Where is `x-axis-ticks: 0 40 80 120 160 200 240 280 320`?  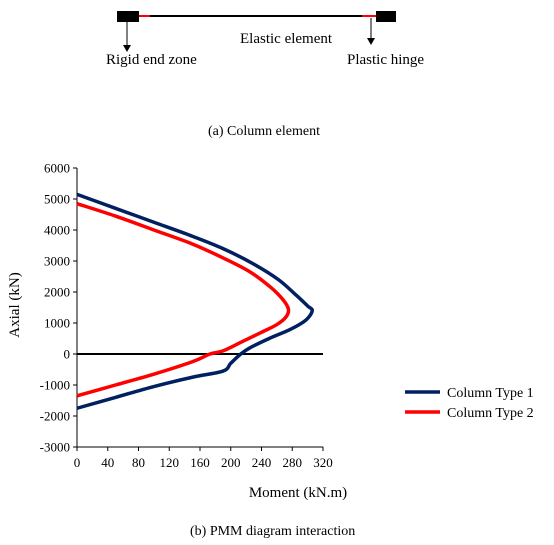
x-axis-ticks: 0 40 80 120 160 200 240 280 320 is located at coordinates (203, 458).